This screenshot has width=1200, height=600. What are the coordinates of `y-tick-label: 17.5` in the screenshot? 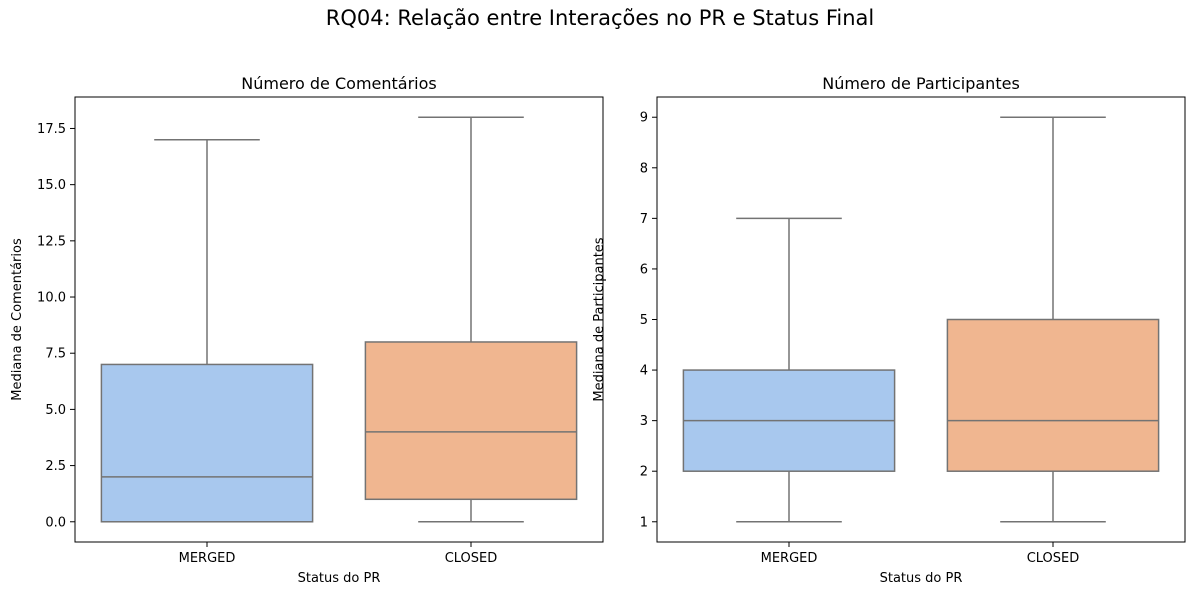 It's located at (51, 129).